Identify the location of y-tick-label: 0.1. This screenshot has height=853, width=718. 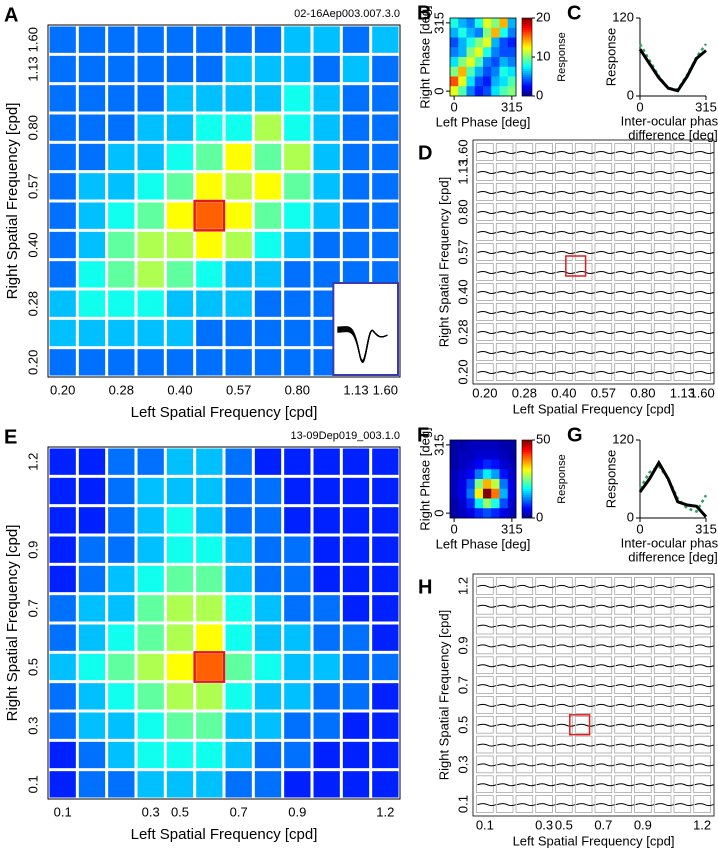
(32, 784).